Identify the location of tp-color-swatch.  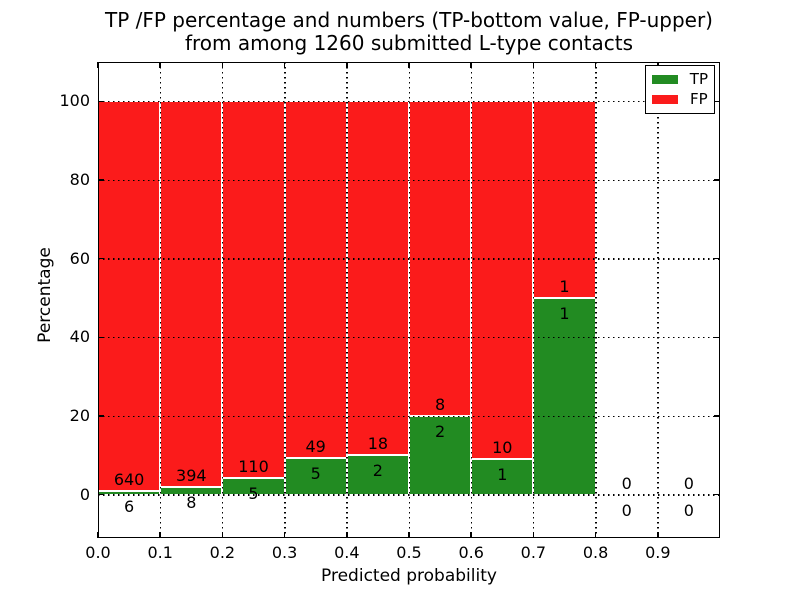
(665, 79).